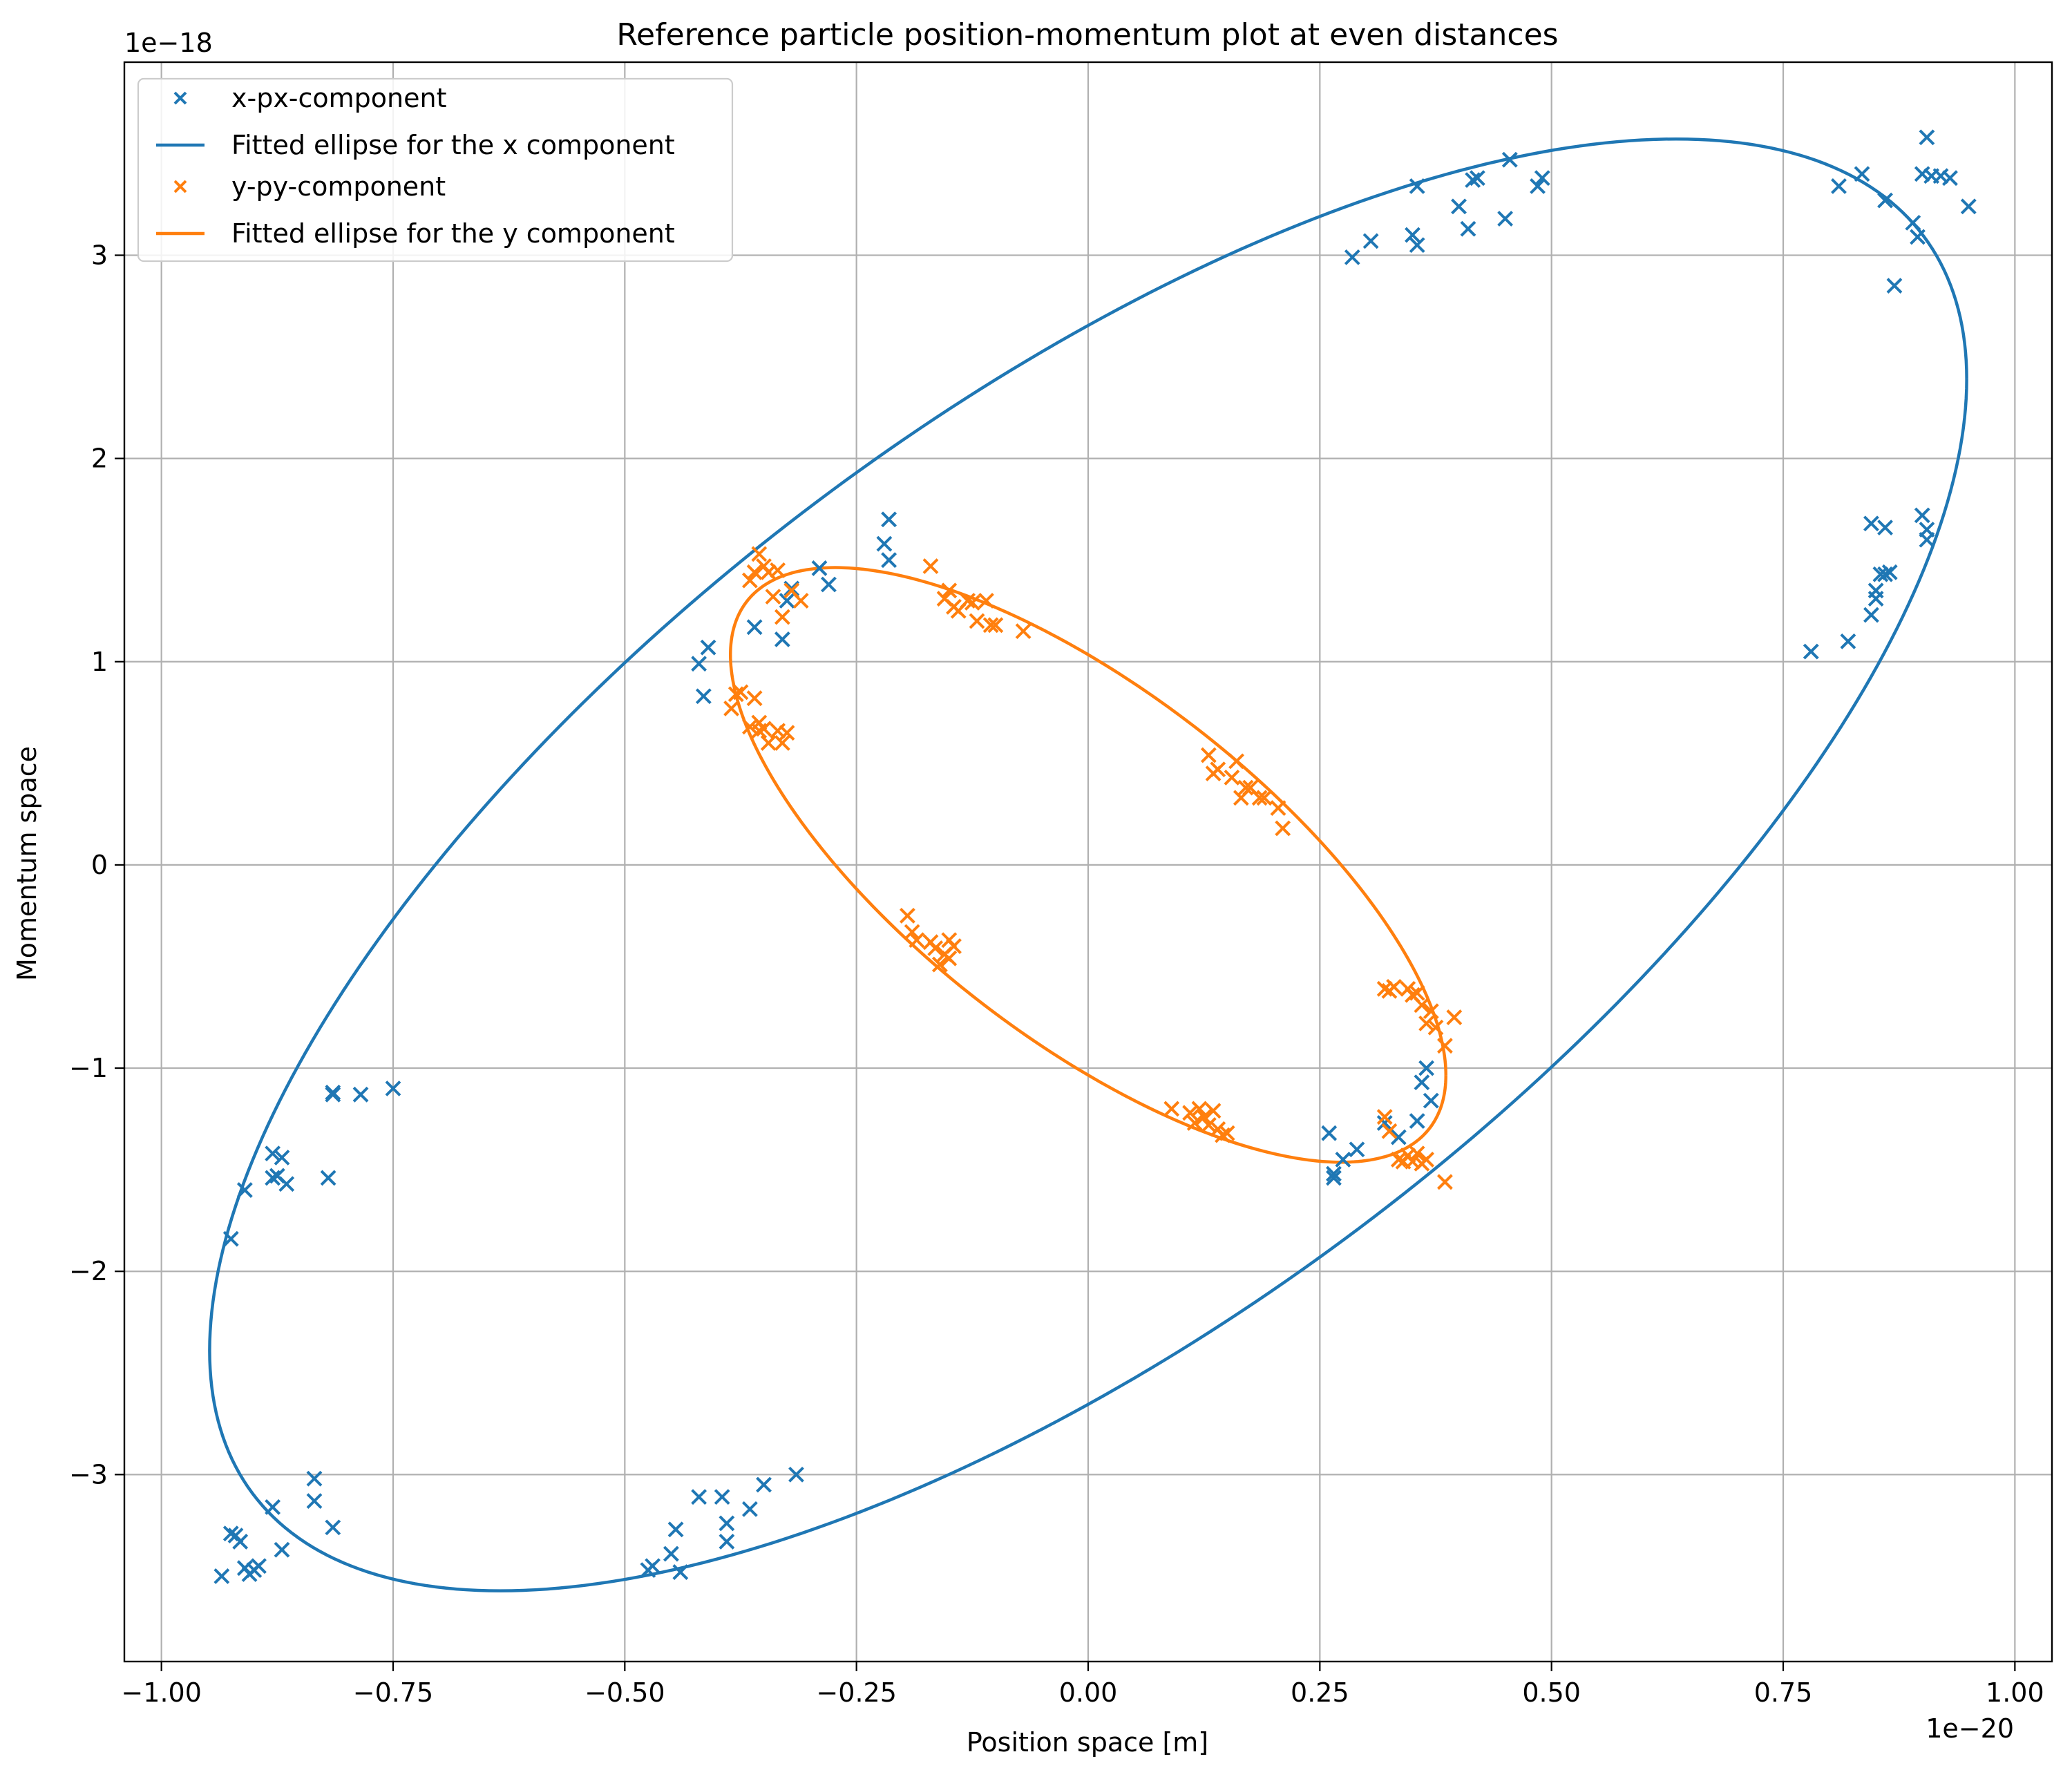 This screenshot has width=2072, height=1770. I want to click on y-tick-label: 2, so click(99, 459).